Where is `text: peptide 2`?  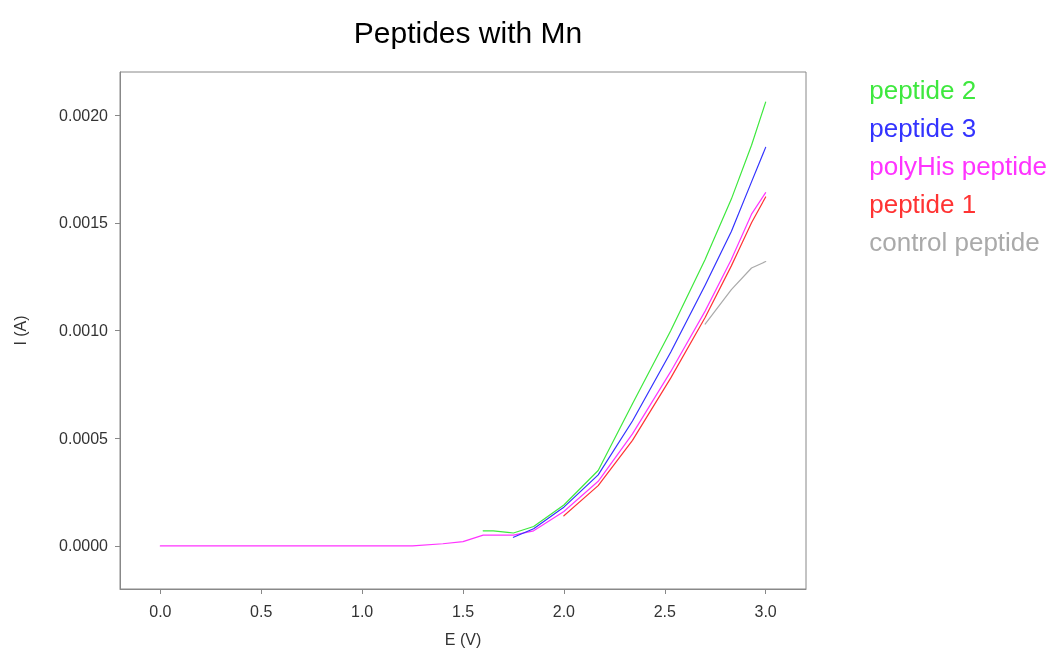 text: peptide 2 is located at coordinates (923, 90).